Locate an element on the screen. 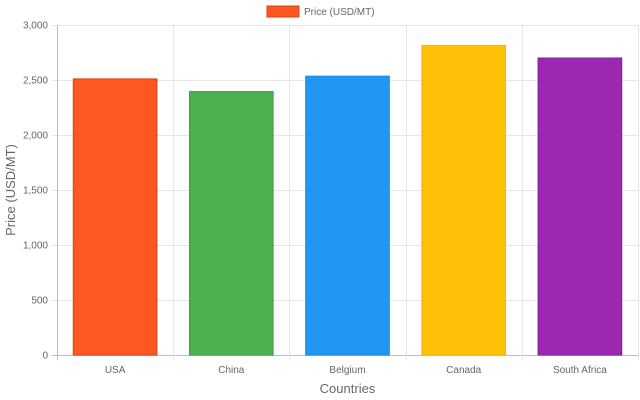 This screenshot has width=640, height=400. x-axis-title: Countries is located at coordinates (348, 388).